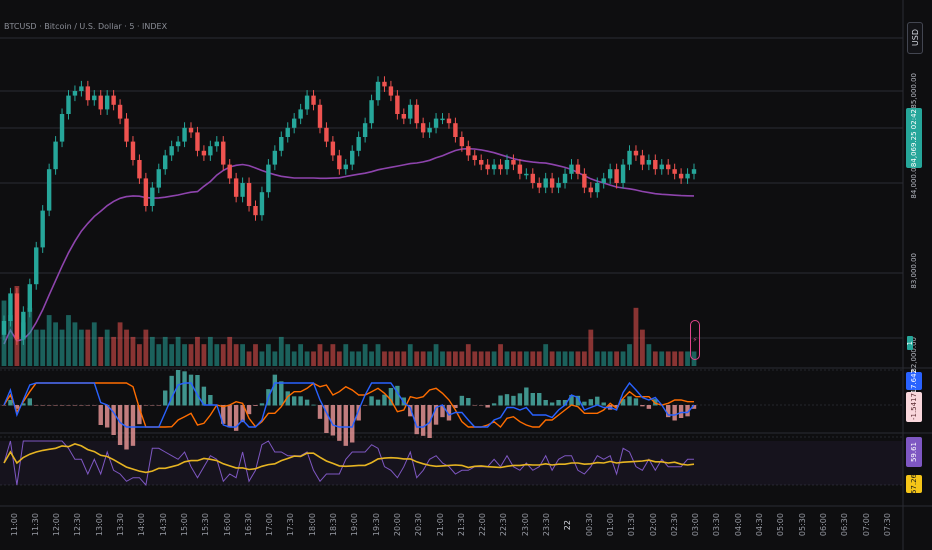 This screenshot has width=932, height=550. Describe the element at coordinates (717, 525) in the screenshot. I see `time-axis-label: 03:30` at that location.